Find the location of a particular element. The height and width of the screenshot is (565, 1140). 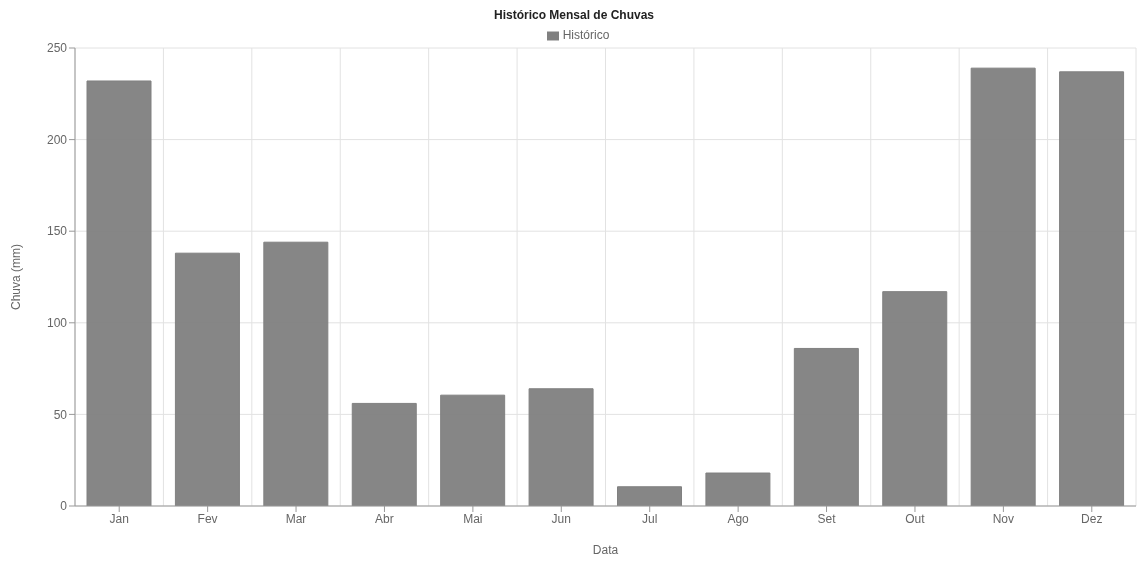

x-tick-label: Jul is located at coordinates (650, 518).